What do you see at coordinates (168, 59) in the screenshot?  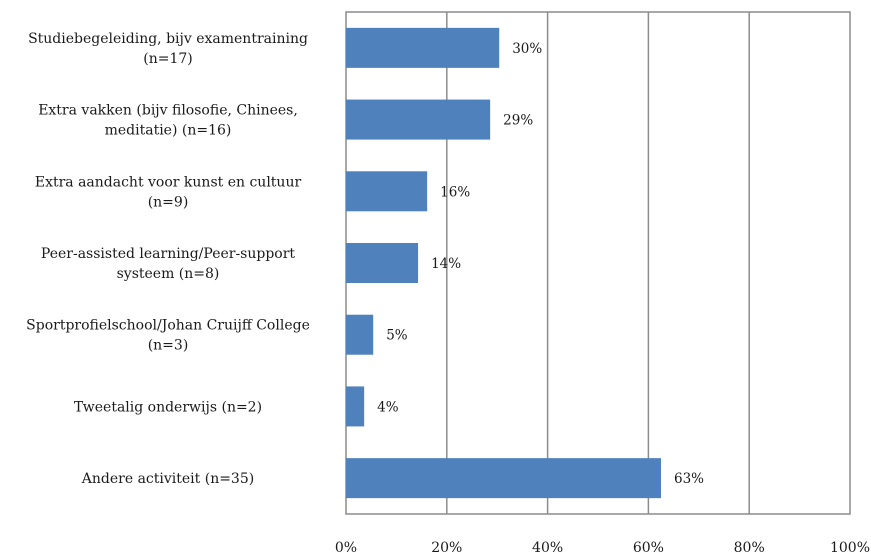 I see `category-label-line: (n=17)` at bounding box center [168, 59].